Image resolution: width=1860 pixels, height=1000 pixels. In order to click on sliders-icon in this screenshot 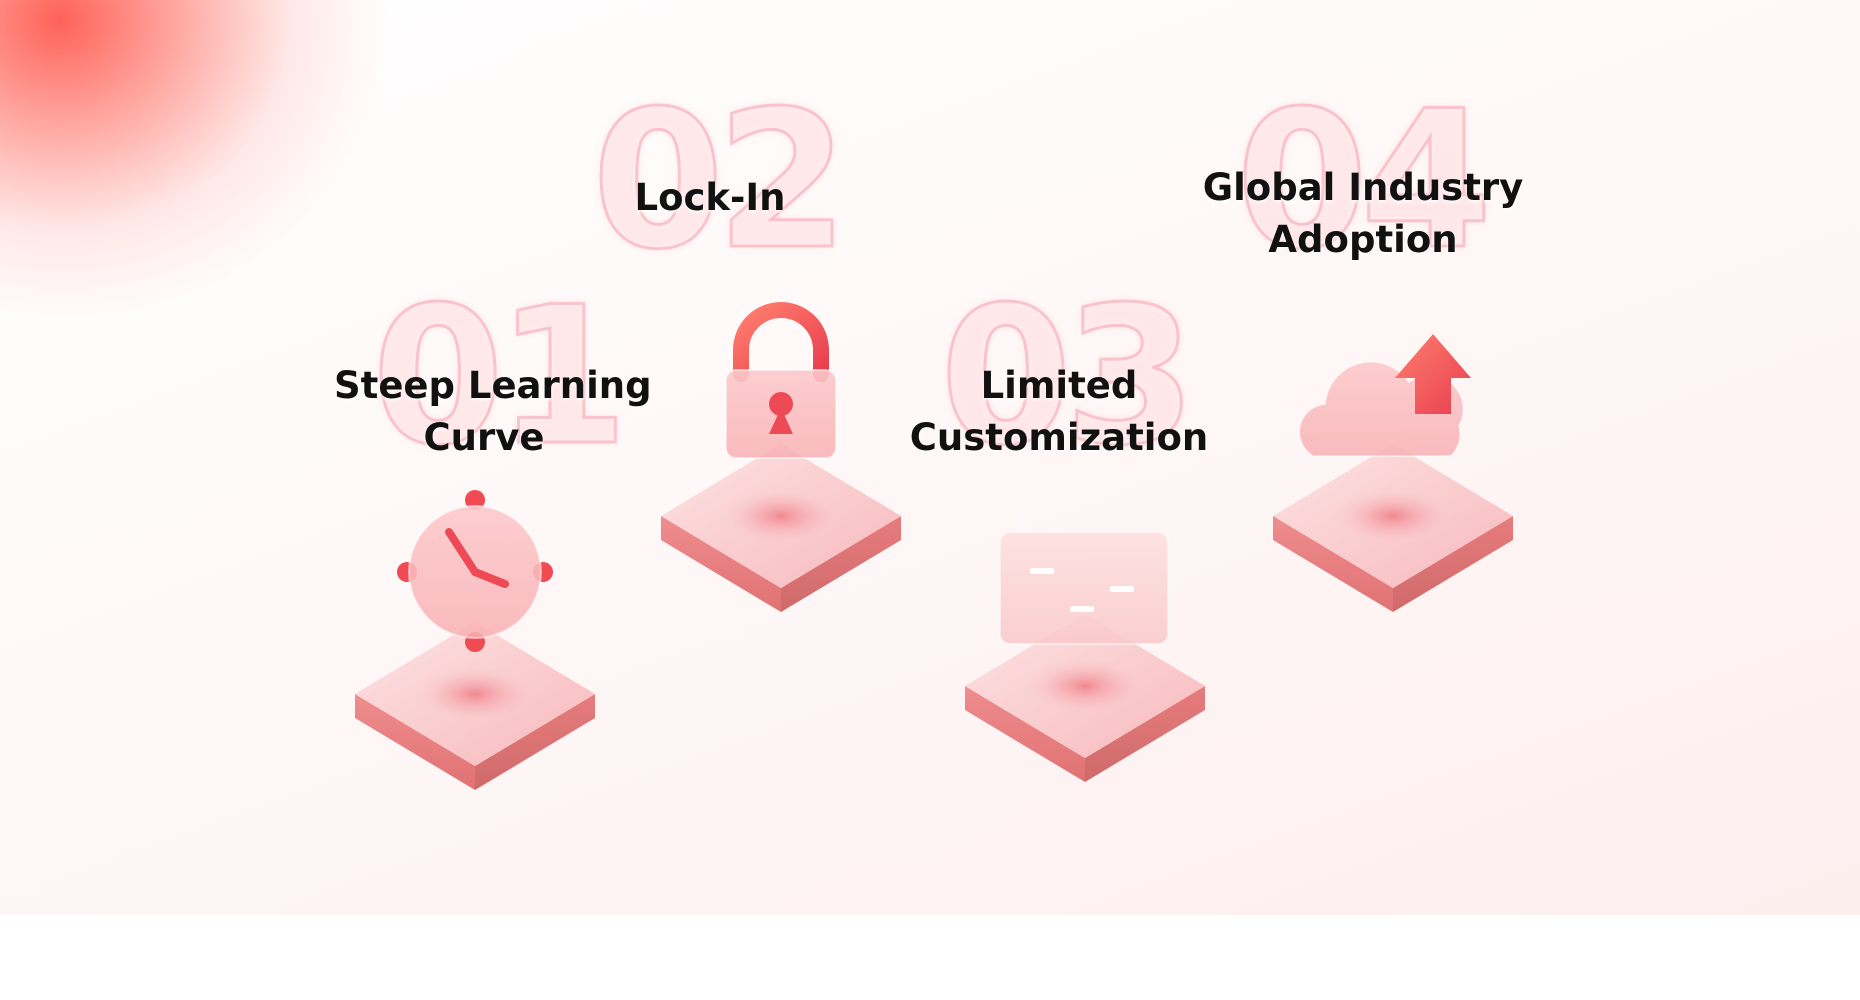, I will do `click(1084, 588)`.